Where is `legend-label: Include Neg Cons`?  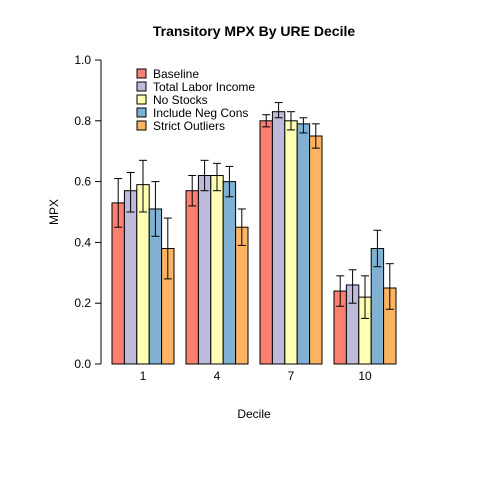
legend-label: Include Neg Cons is located at coordinates (200, 113).